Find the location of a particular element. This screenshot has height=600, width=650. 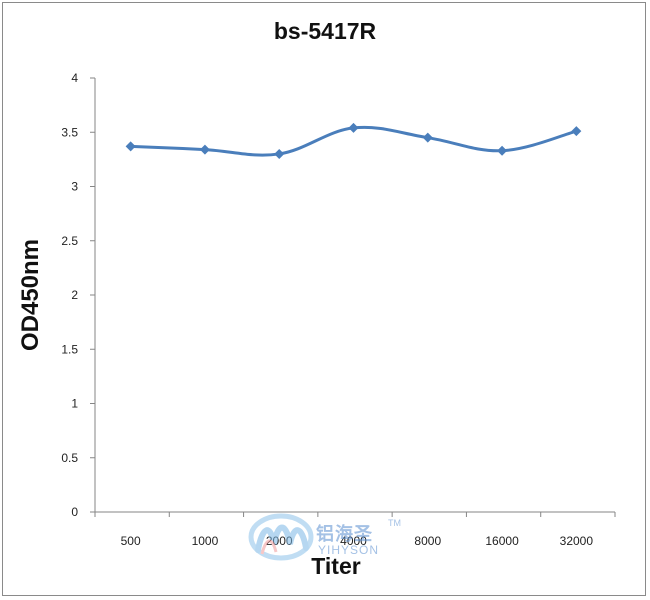

y-tick-label: 1.5 is located at coordinates (69, 349).